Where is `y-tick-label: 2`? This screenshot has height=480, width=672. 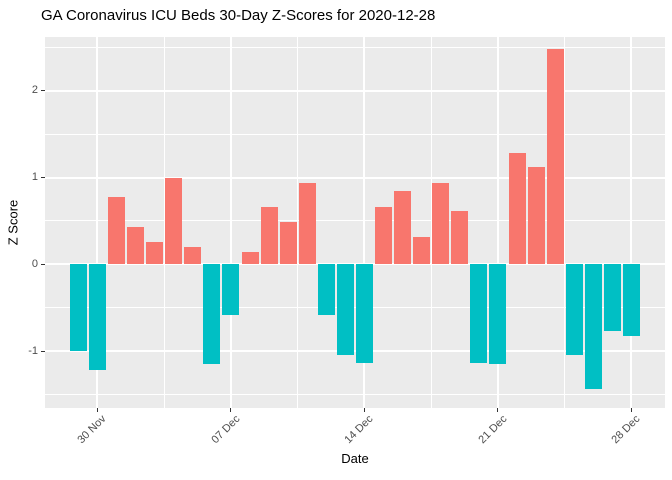
y-tick-label: 2 is located at coordinates (34, 90).